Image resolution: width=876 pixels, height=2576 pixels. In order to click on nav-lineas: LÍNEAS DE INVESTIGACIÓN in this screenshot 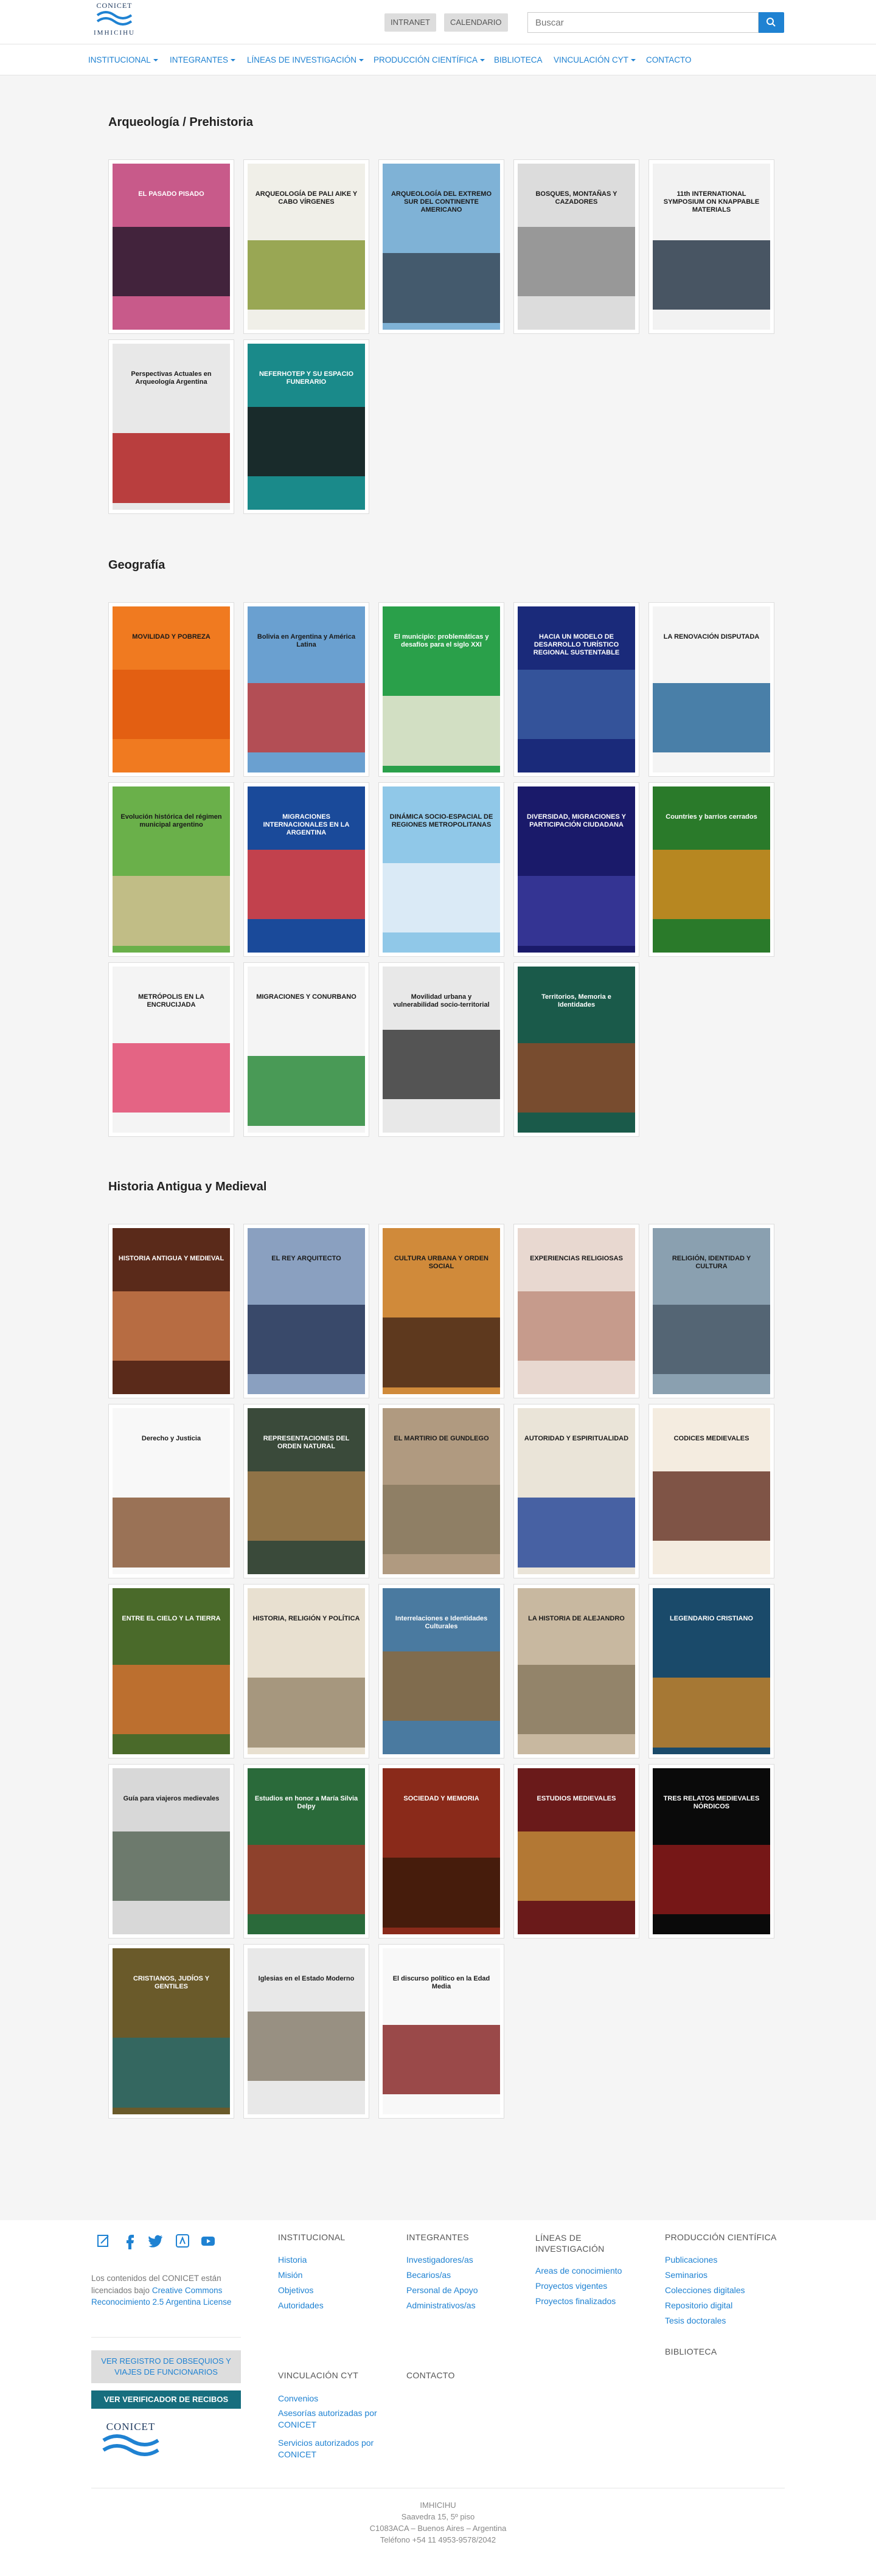, I will do `click(305, 60)`.